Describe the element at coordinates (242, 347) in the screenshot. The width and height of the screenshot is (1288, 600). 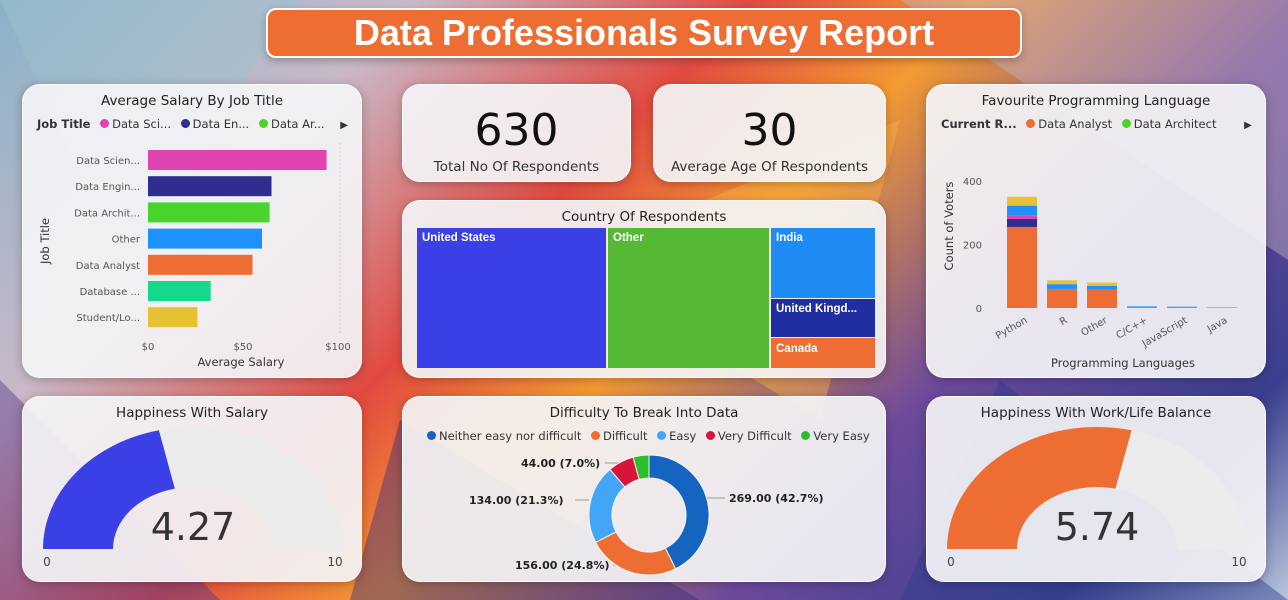
I see `salary-x-tick: $50` at that location.